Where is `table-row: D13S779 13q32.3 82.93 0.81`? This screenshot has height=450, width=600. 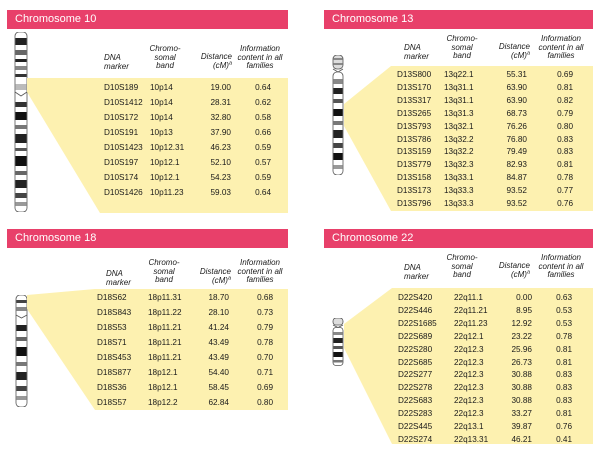
table-row: D13S779 13q32.3 82.93 0.81 is located at coordinates (300, 164).